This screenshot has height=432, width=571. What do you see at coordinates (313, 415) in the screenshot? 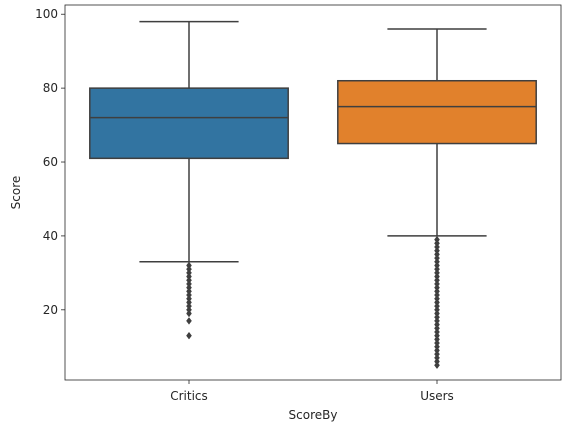
I see `x-axis-title: ScoreBy` at bounding box center [313, 415].